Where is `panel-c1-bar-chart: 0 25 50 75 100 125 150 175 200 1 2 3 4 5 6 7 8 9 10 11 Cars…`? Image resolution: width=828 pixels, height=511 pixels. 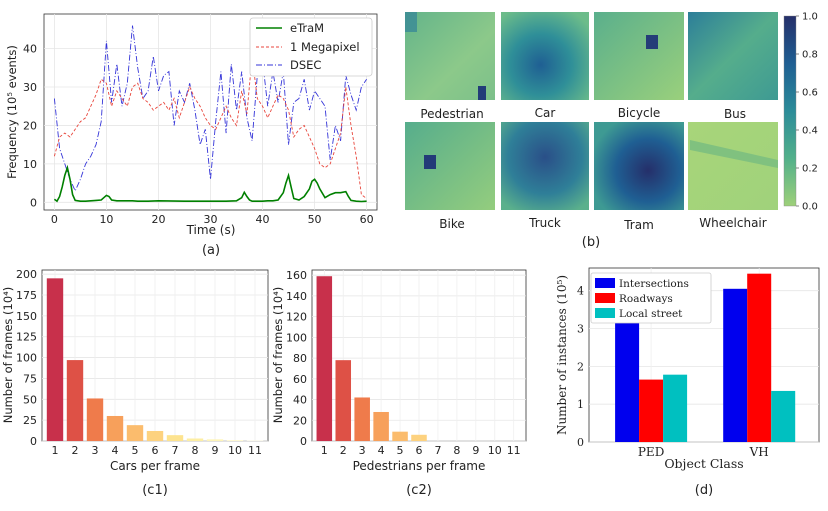 panel-c1-bar-chart: 0 25 50 75 100 125 150 175 200 1 2 3 4 5 6 7 8 9 10 11 Cars… is located at coordinates (135, 383).